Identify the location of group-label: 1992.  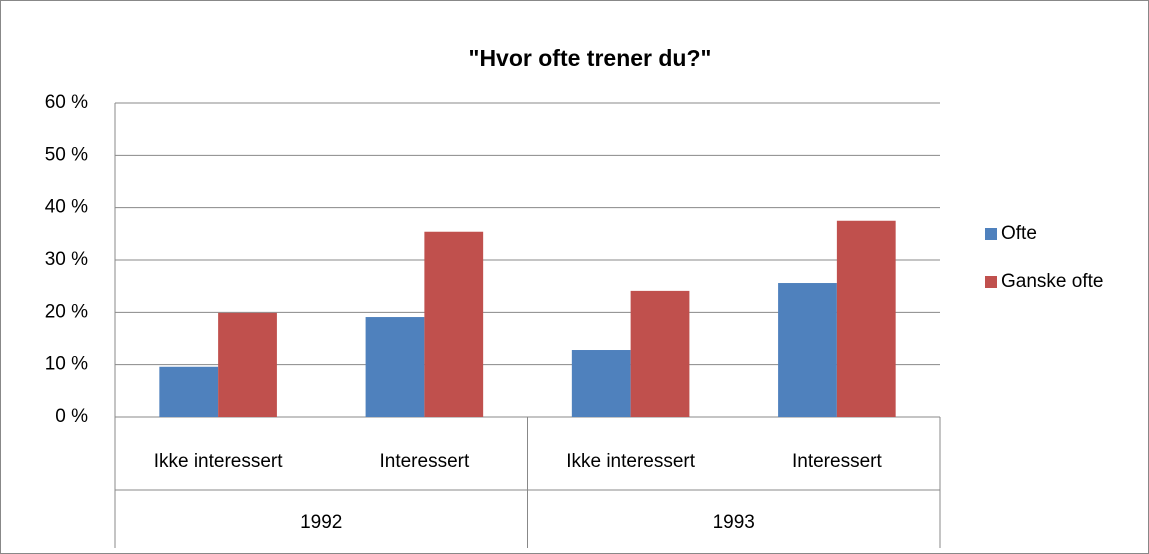
(321, 522).